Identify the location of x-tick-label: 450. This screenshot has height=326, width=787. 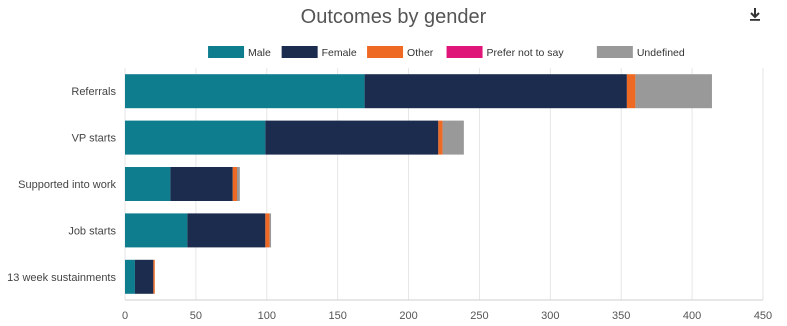
(763, 316).